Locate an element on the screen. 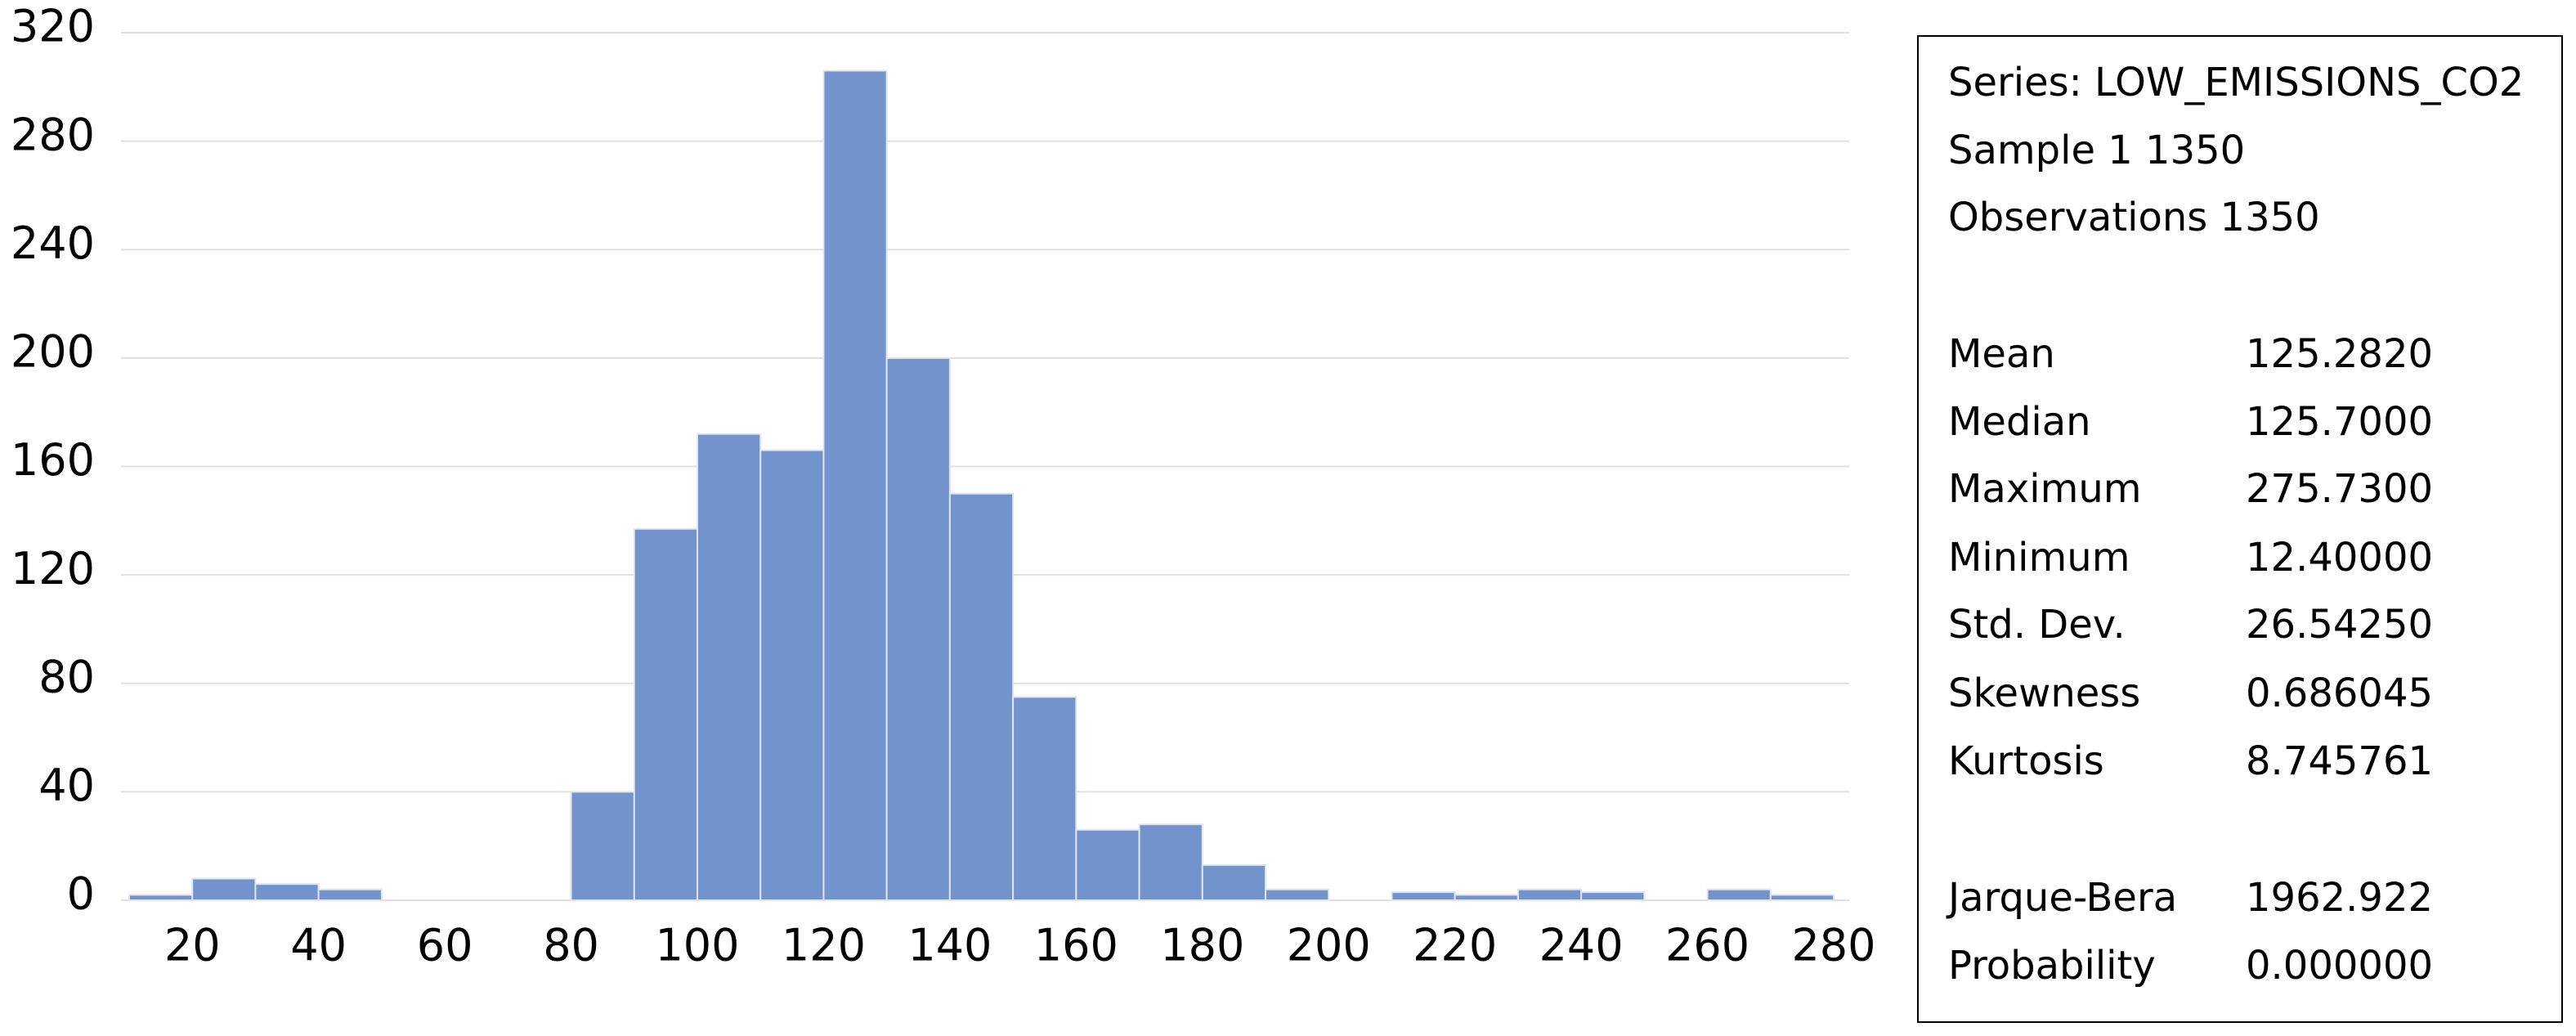  y-tick-label: 120 is located at coordinates (53, 569).